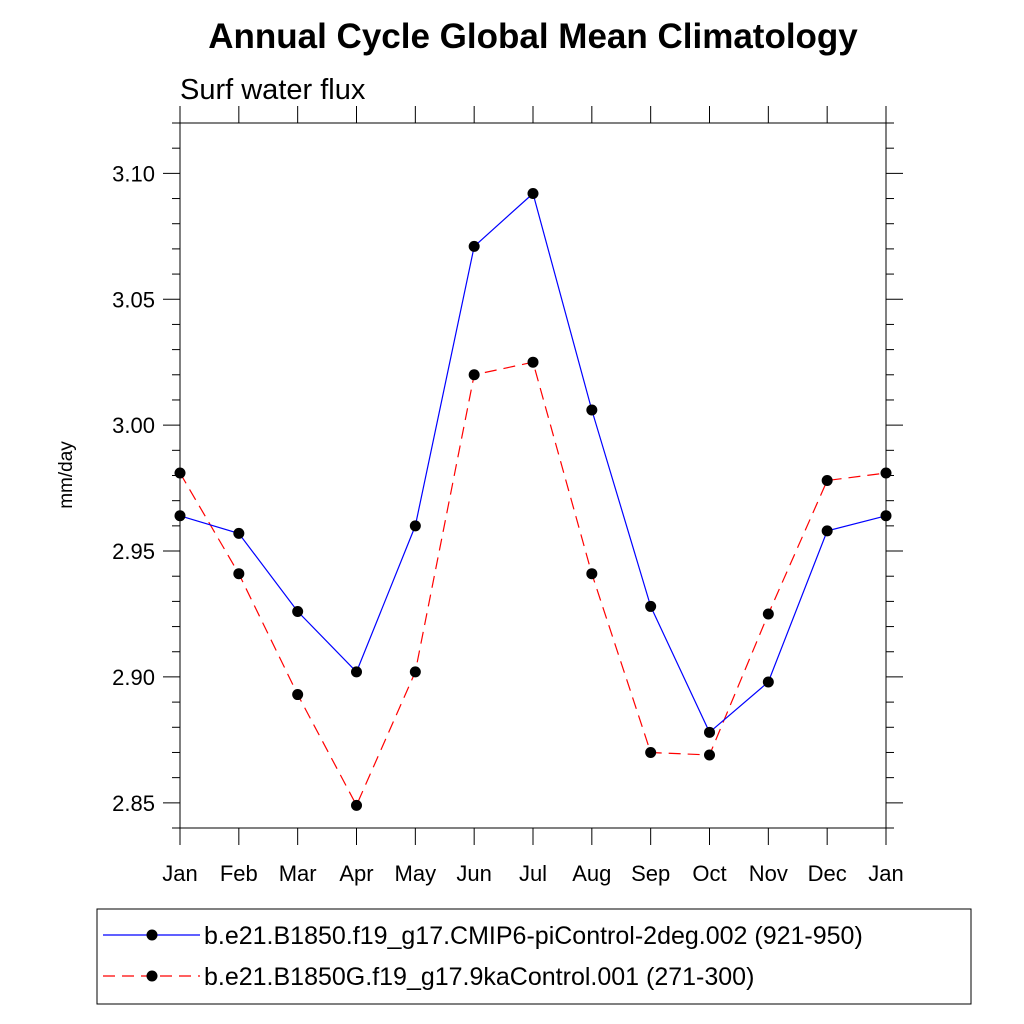  What do you see at coordinates (709, 873) in the screenshot?
I see `x-tick-label: Oct` at bounding box center [709, 873].